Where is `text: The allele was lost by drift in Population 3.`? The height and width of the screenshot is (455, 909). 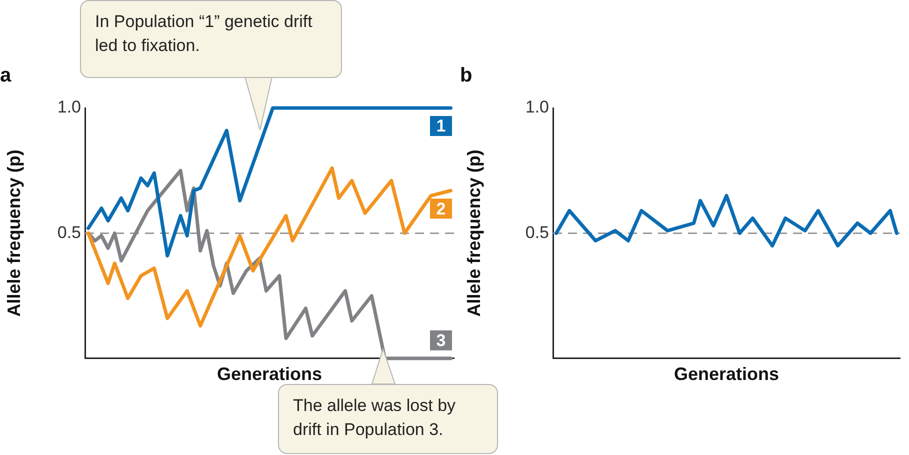 text: The allele was lost by drift in Population 3. is located at coordinates (388, 419).